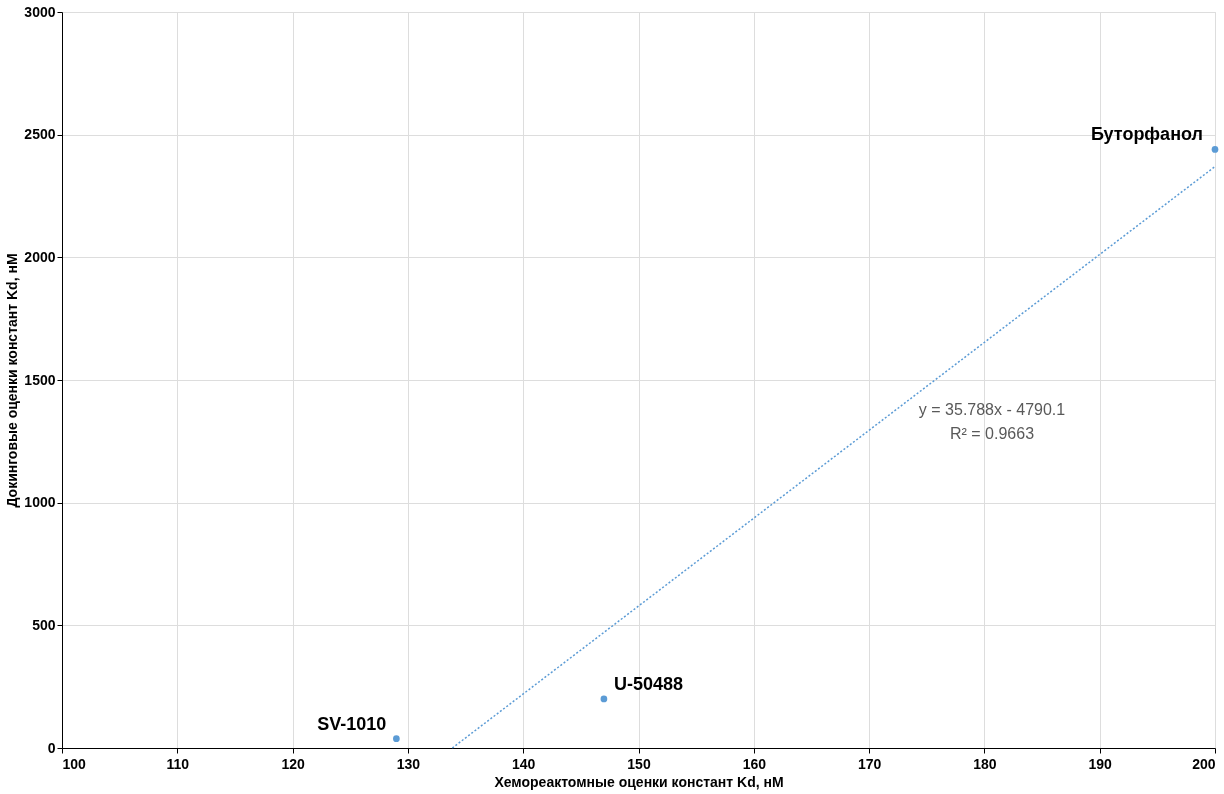 The image size is (1224, 794). What do you see at coordinates (12, 380) in the screenshot?
I see `y-axis-title: Докинговые оценки констант Kd, нМ` at bounding box center [12, 380].